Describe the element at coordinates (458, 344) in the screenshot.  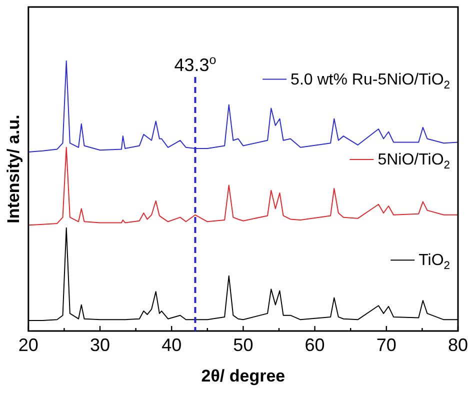
I see `x-tick-label: 80` at that location.